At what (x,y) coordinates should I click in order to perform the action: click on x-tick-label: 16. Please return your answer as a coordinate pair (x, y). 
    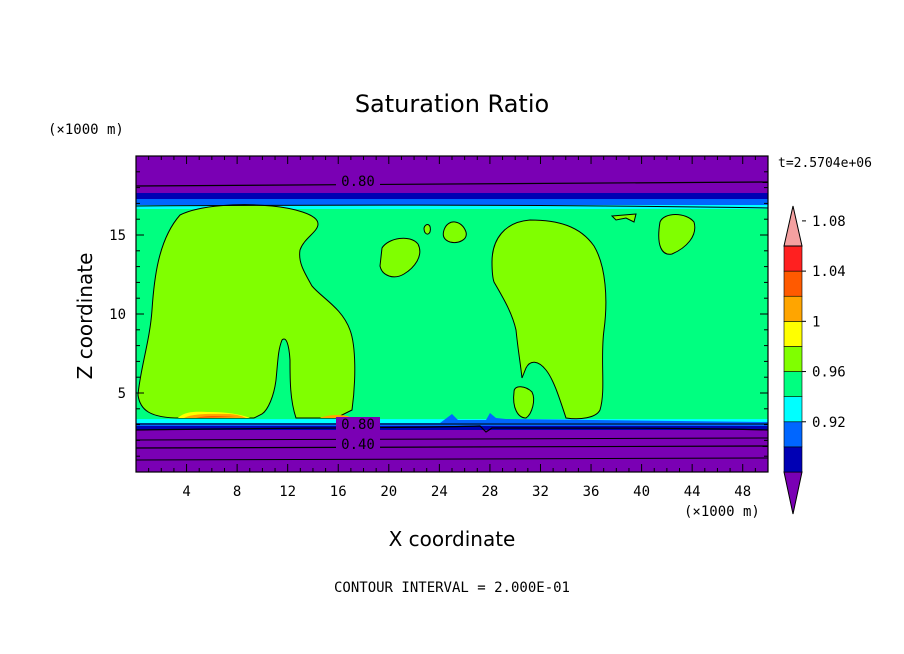
    Looking at the image, I should click on (338, 492).